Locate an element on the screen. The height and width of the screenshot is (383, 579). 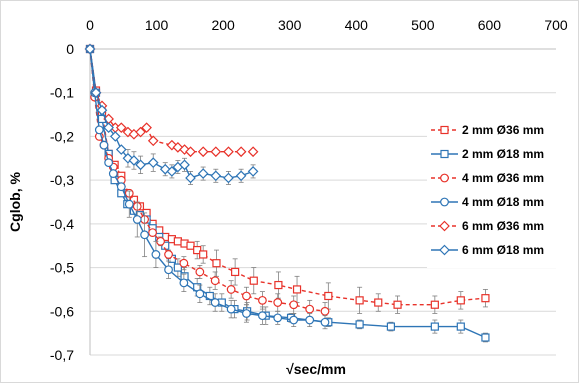
y-axis-title: Cglob, % is located at coordinates (15, 202).